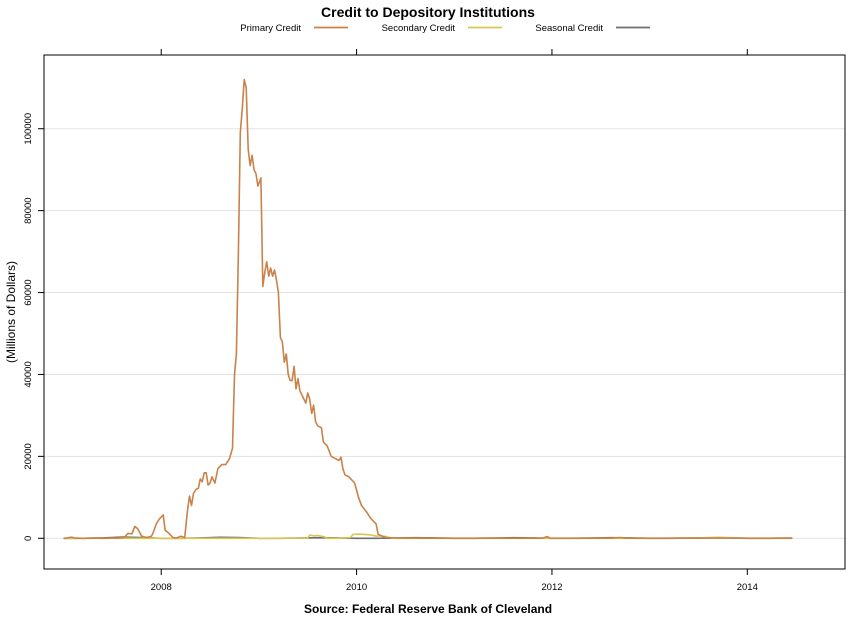  What do you see at coordinates (33, 327) in the screenshot?
I see `y-axis: 0 20000 40000 60000 80000 100000` at bounding box center [33, 327].